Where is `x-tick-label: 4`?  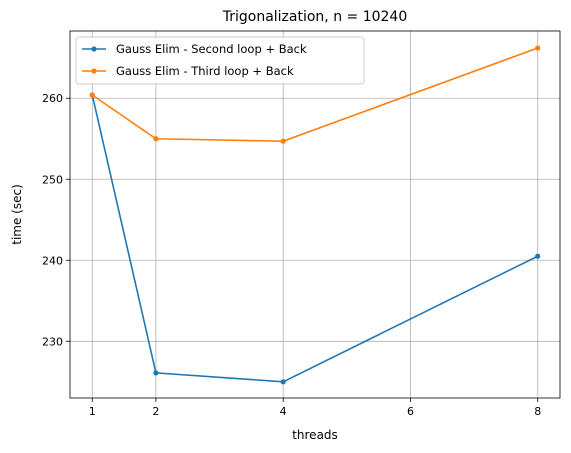 x-tick-label: 4 is located at coordinates (283, 411).